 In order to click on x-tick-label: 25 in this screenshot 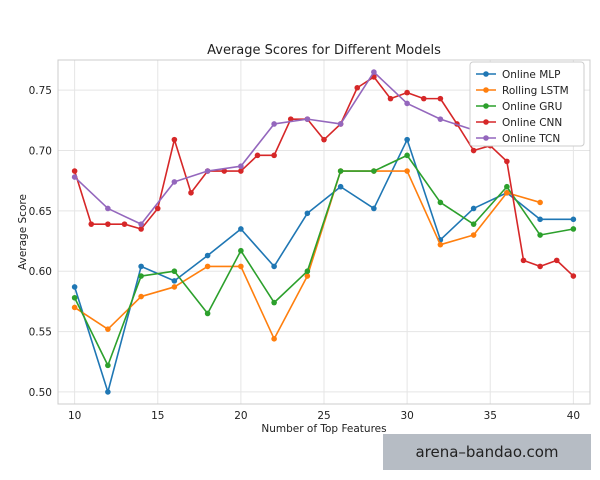, I will do `click(323, 416)`.